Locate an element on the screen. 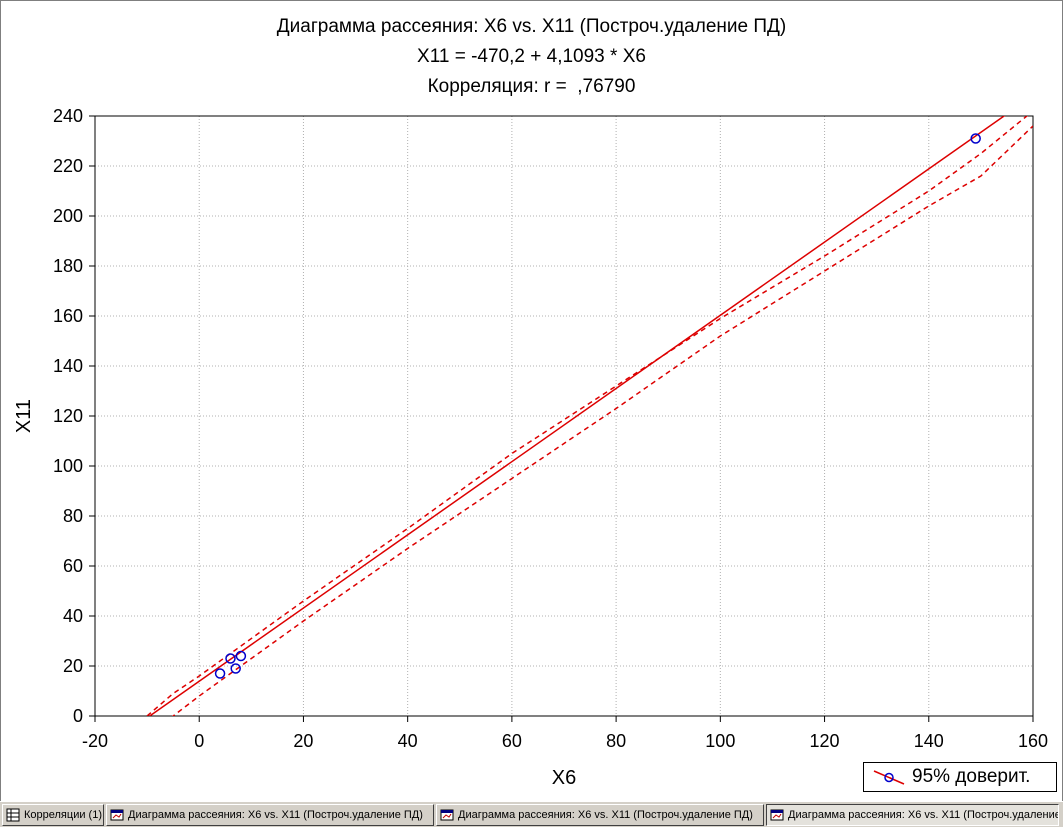  correlation-text: Корреляция: r = ,76790 is located at coordinates (531, 86).